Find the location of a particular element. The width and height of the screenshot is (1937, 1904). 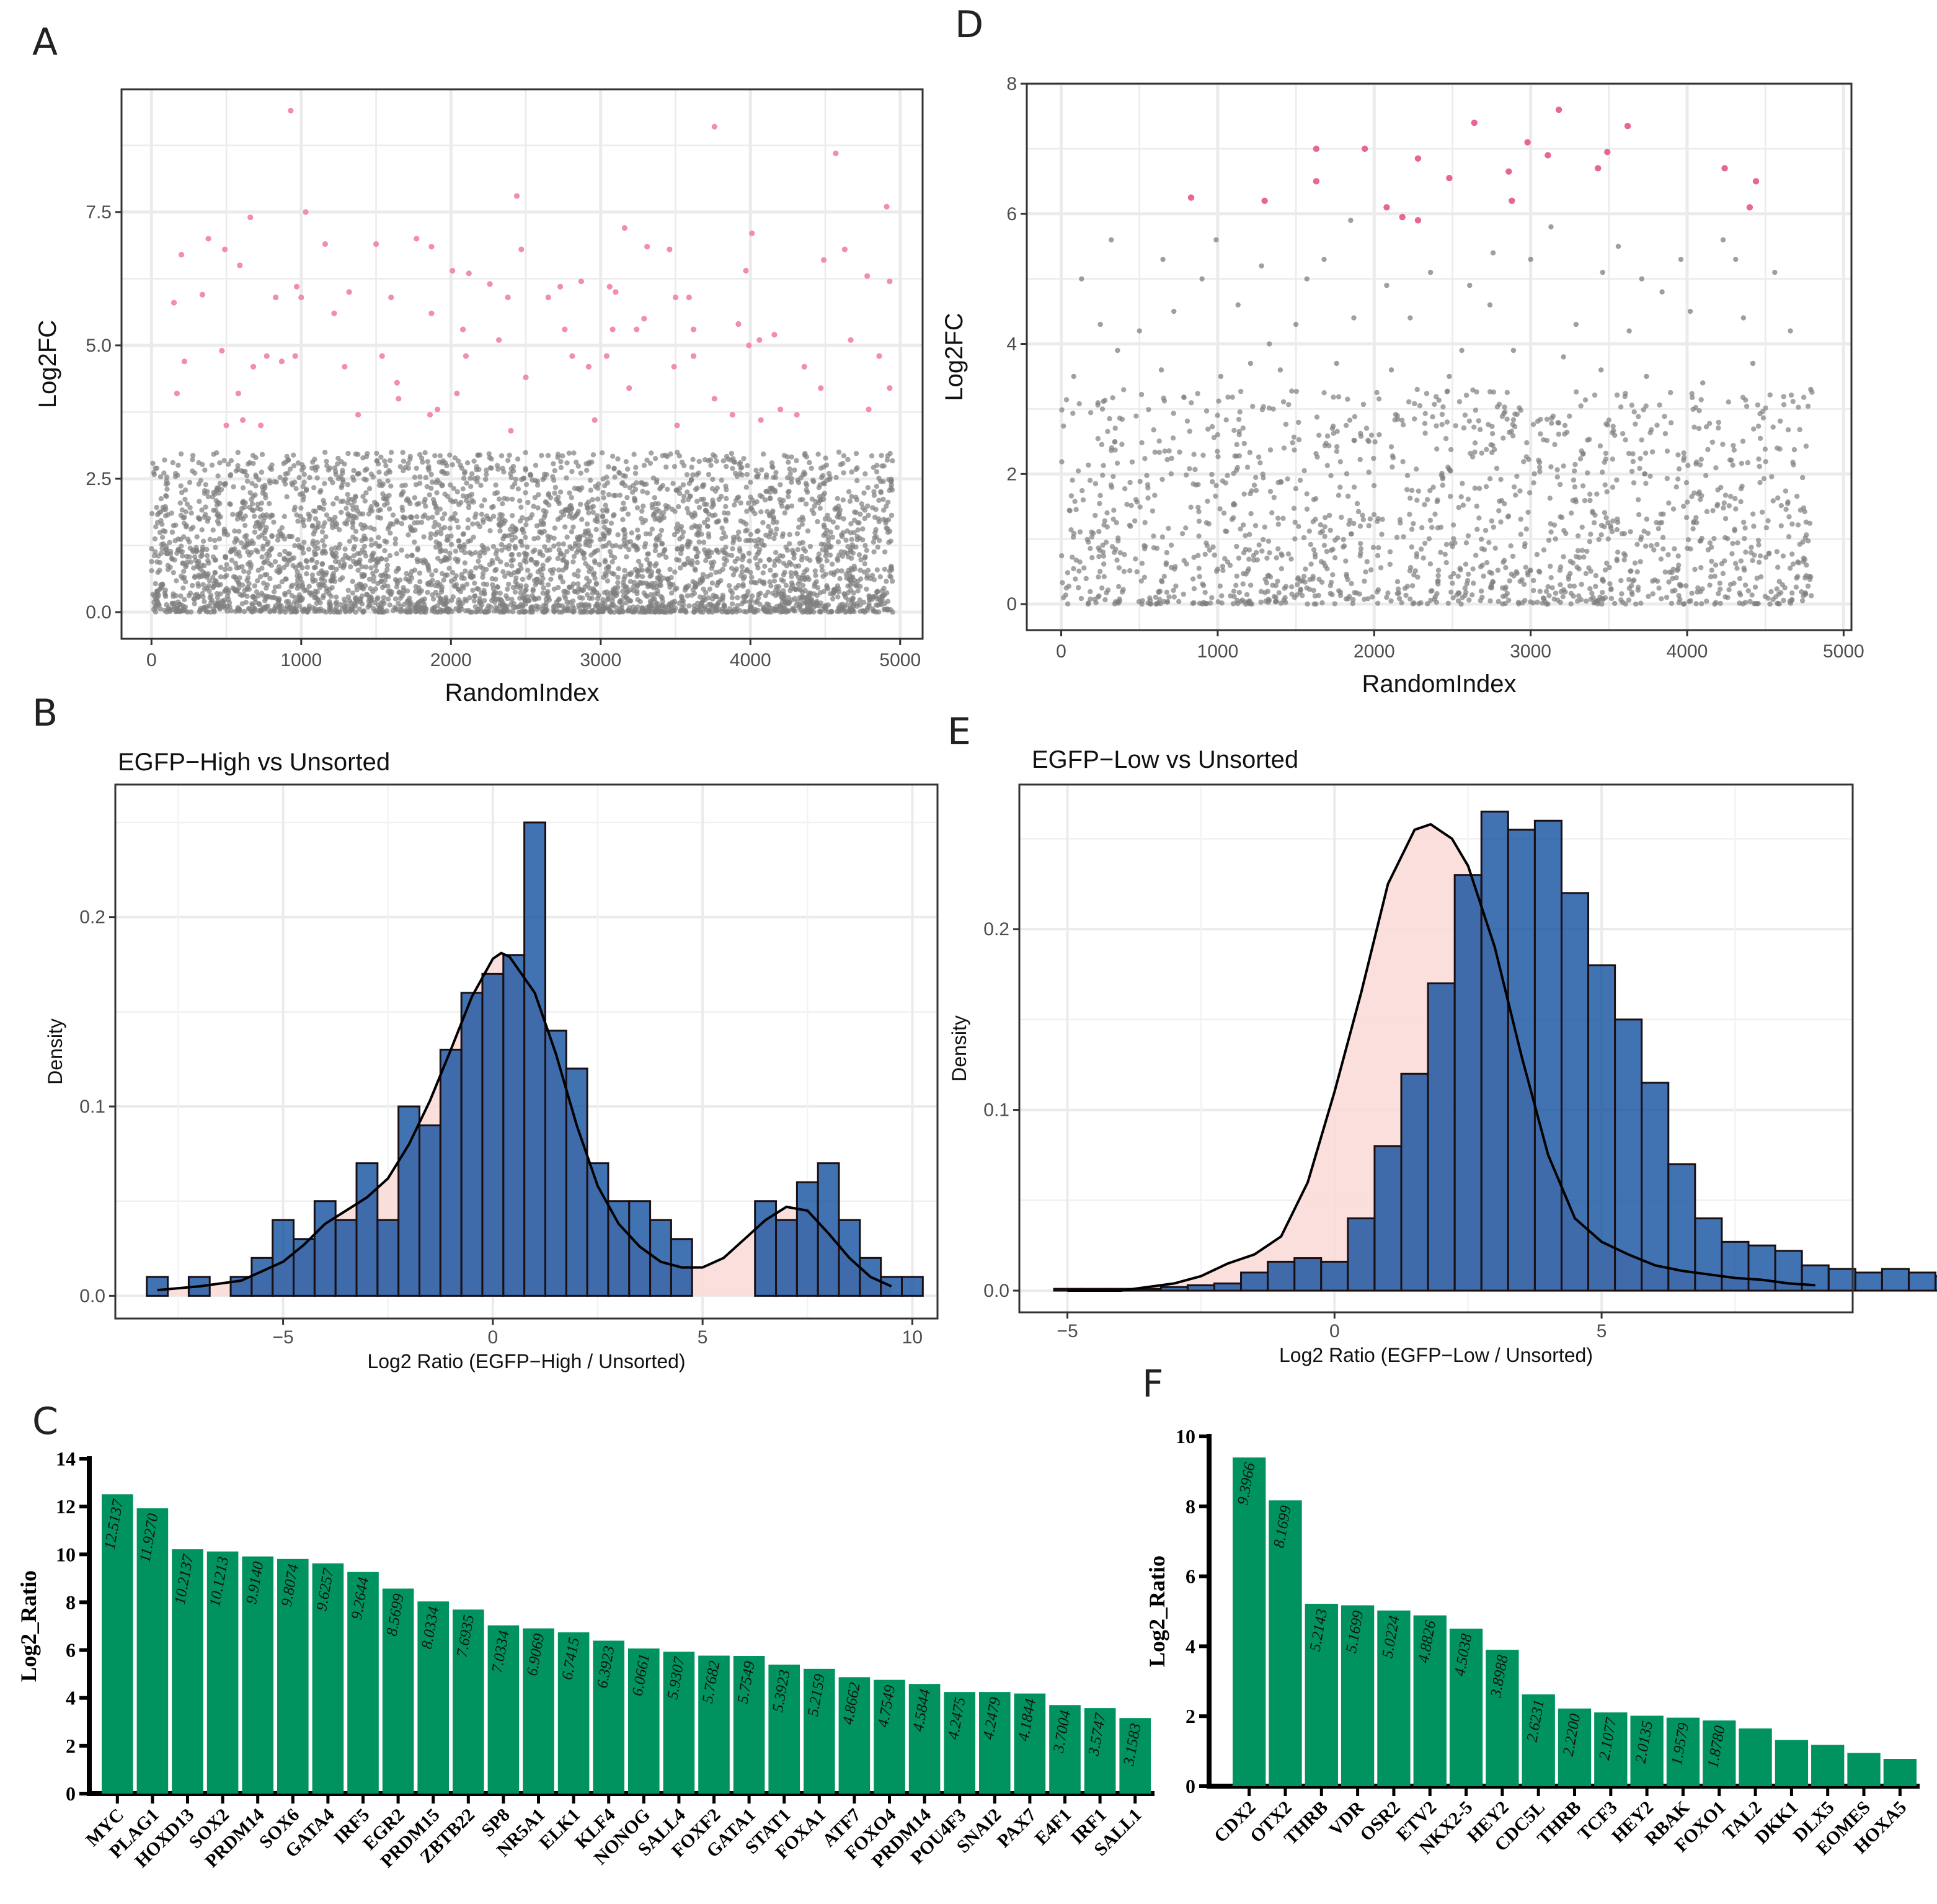

x-tick-label: 1000 is located at coordinates (301, 660).